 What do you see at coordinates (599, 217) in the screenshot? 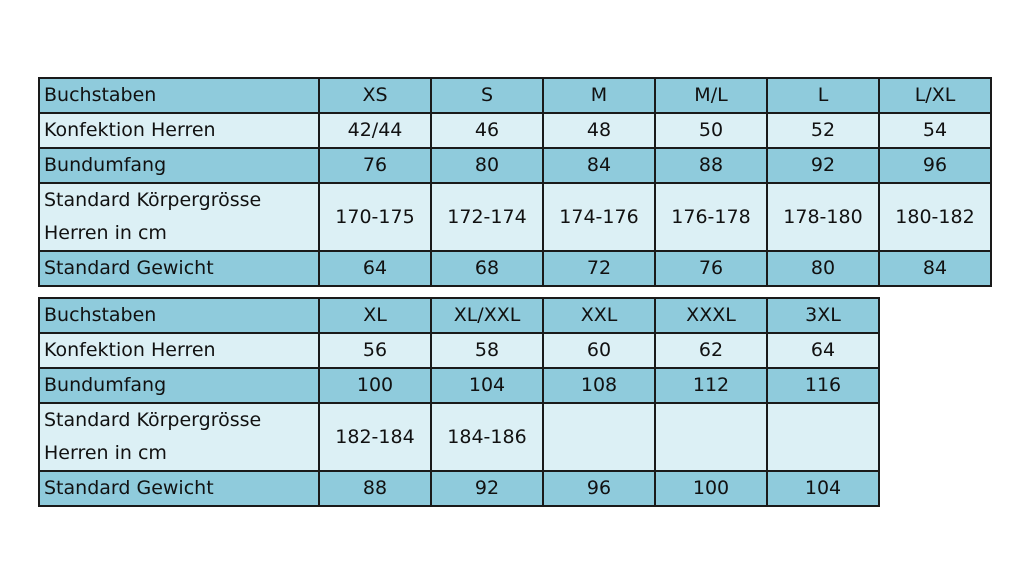
I see `table-cell: 174-176` at bounding box center [599, 217].